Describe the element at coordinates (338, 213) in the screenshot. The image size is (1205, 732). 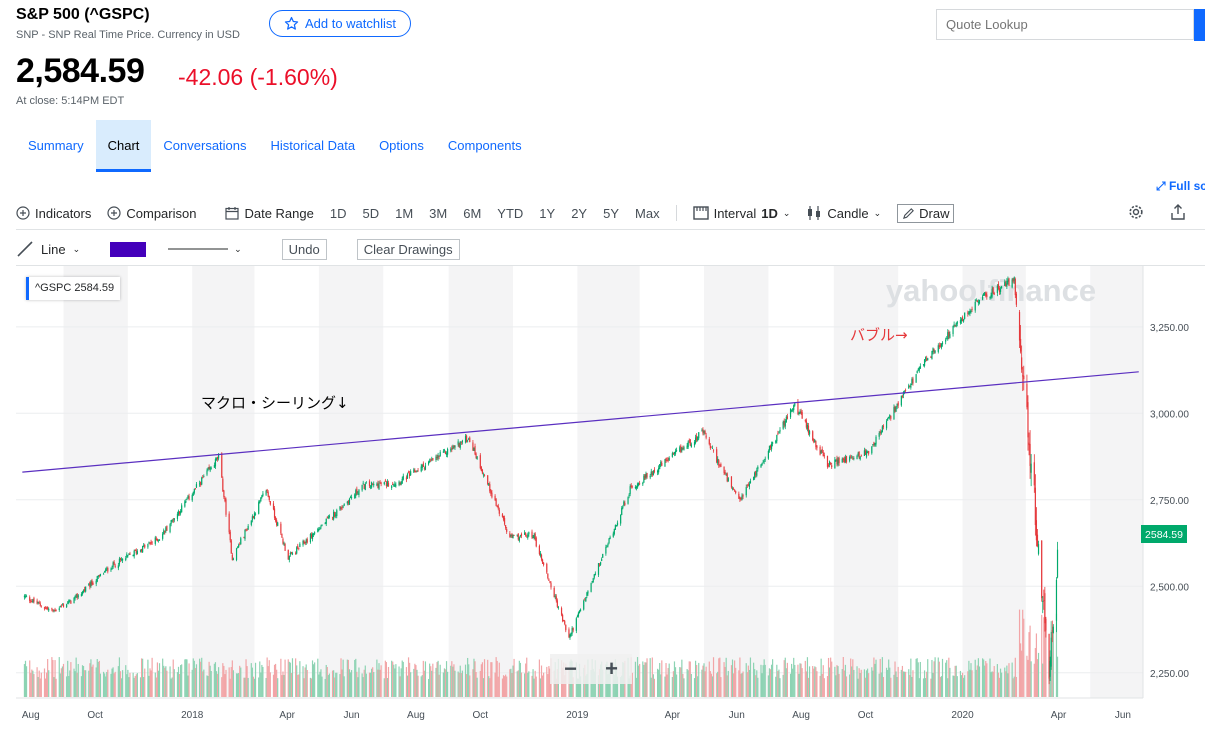
I see `range-1d: 1D` at that location.